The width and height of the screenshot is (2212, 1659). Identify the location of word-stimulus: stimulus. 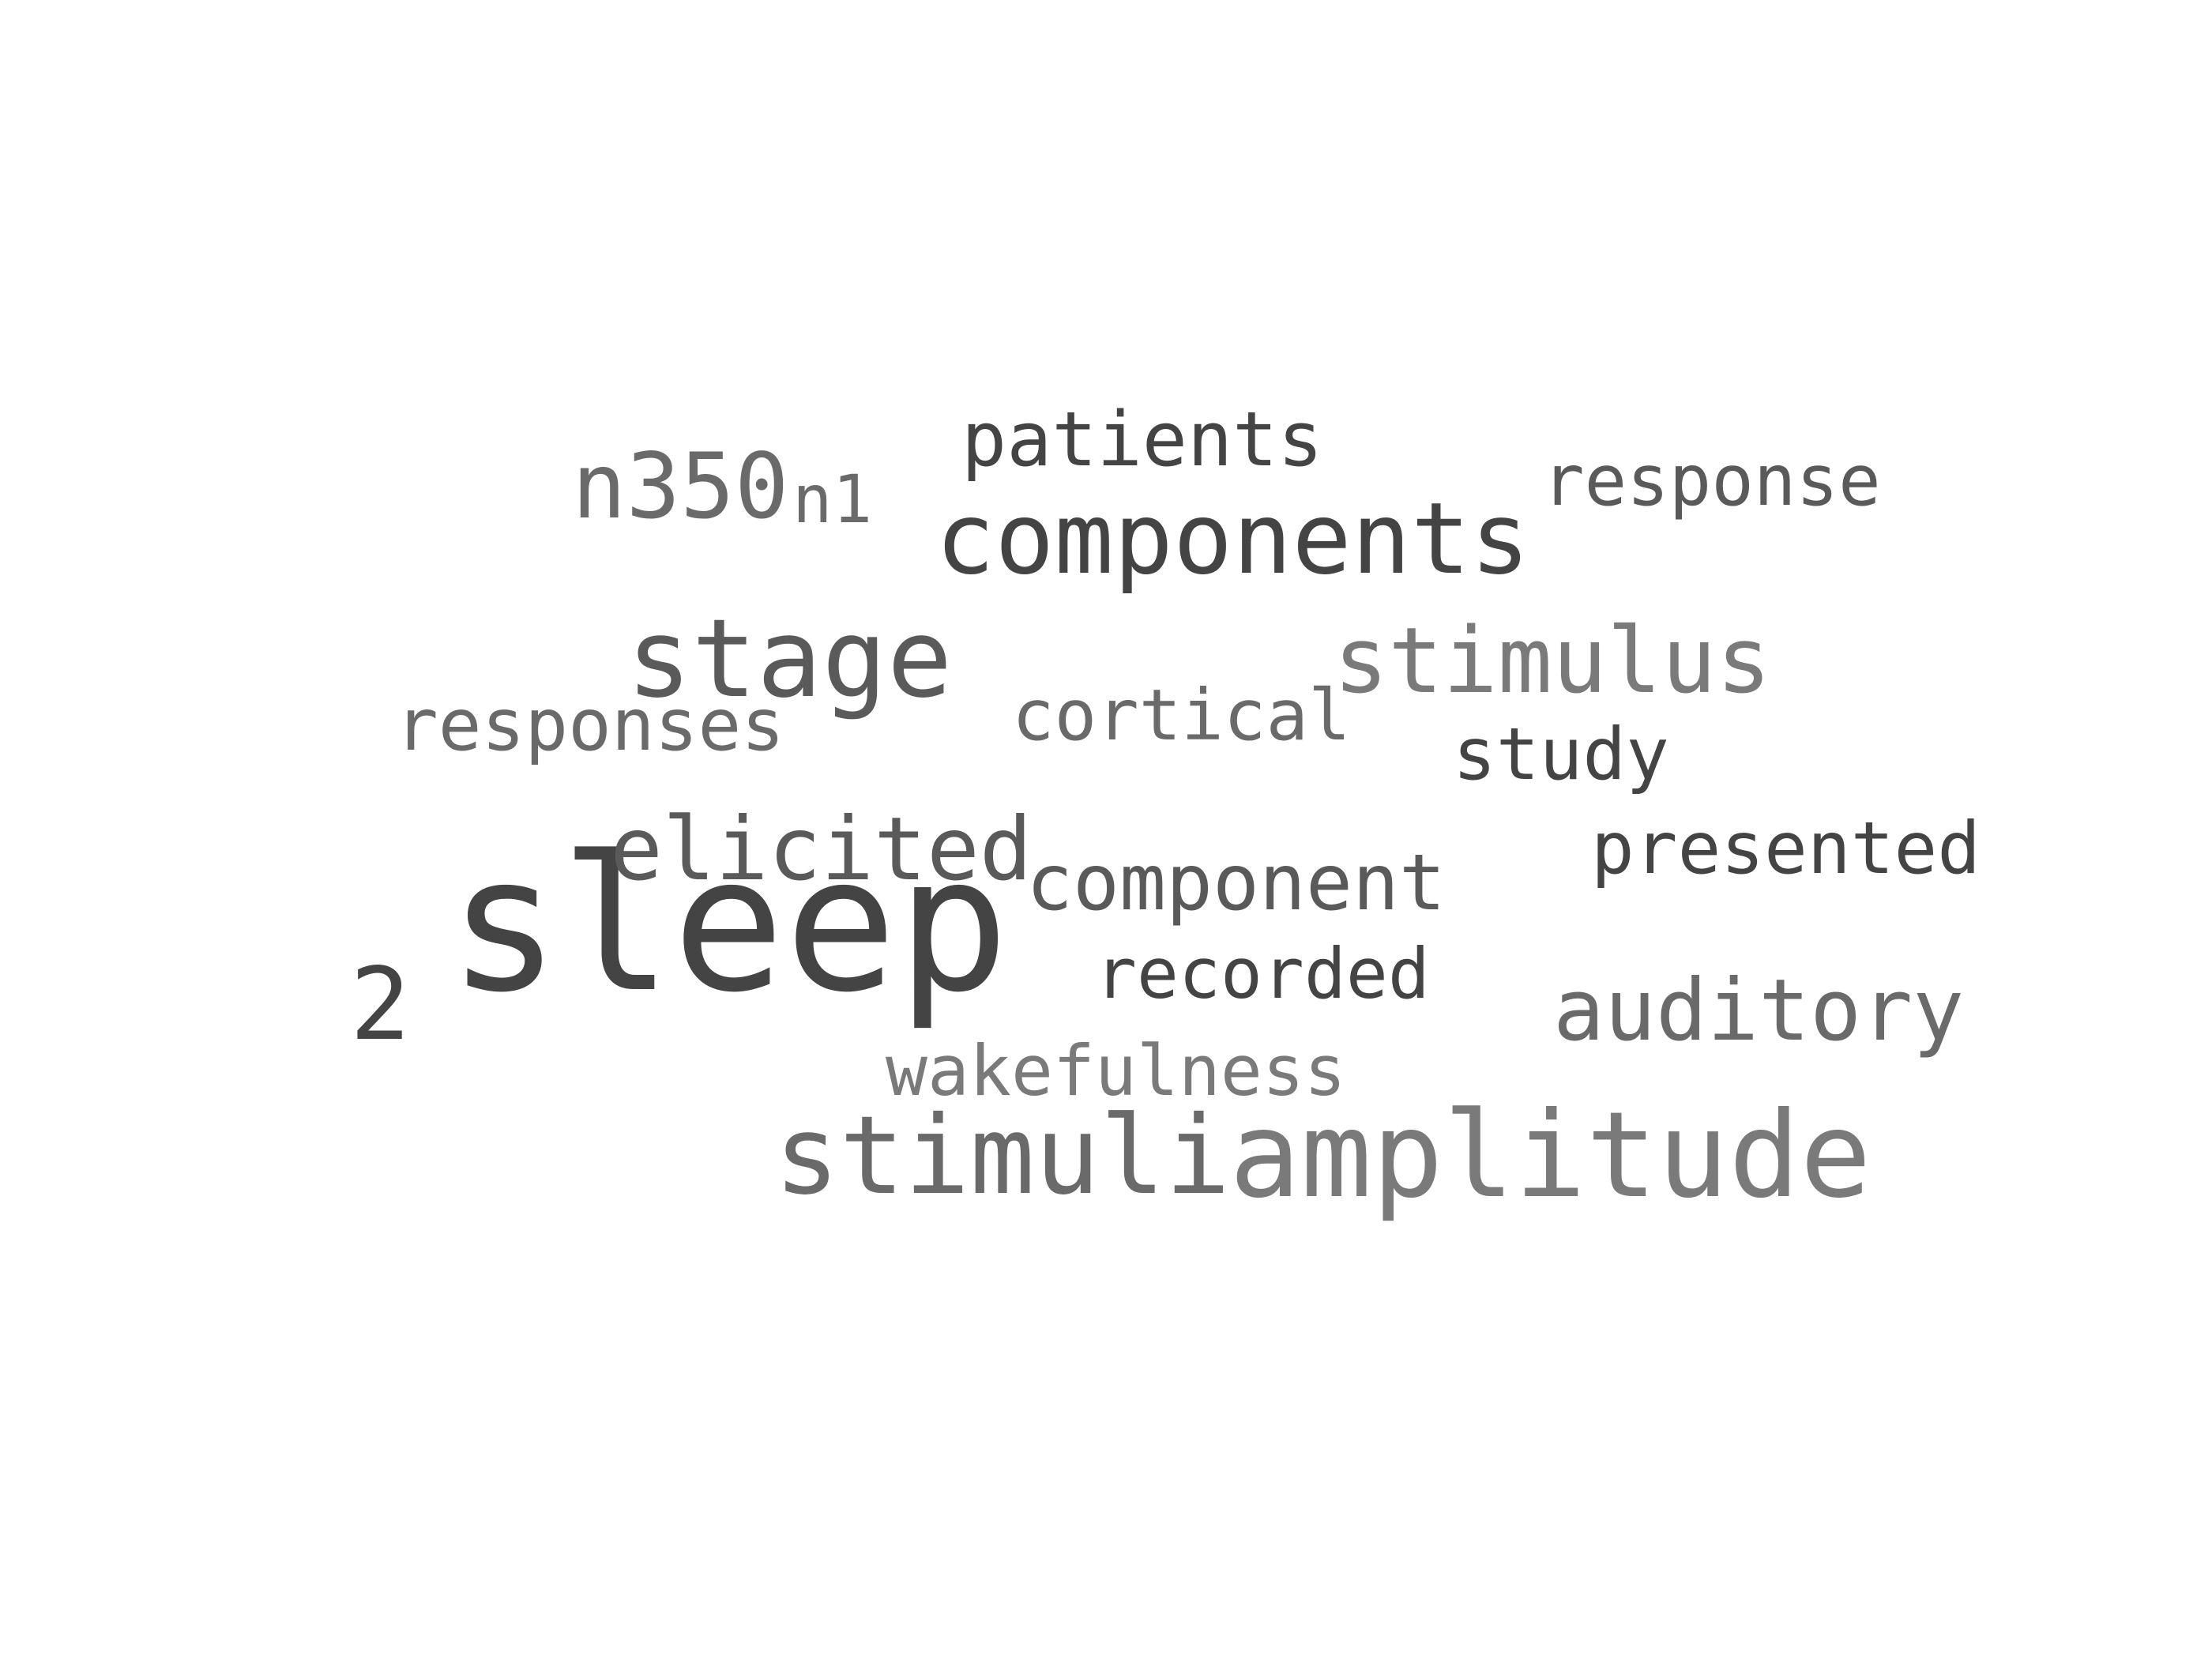
(1553, 661).